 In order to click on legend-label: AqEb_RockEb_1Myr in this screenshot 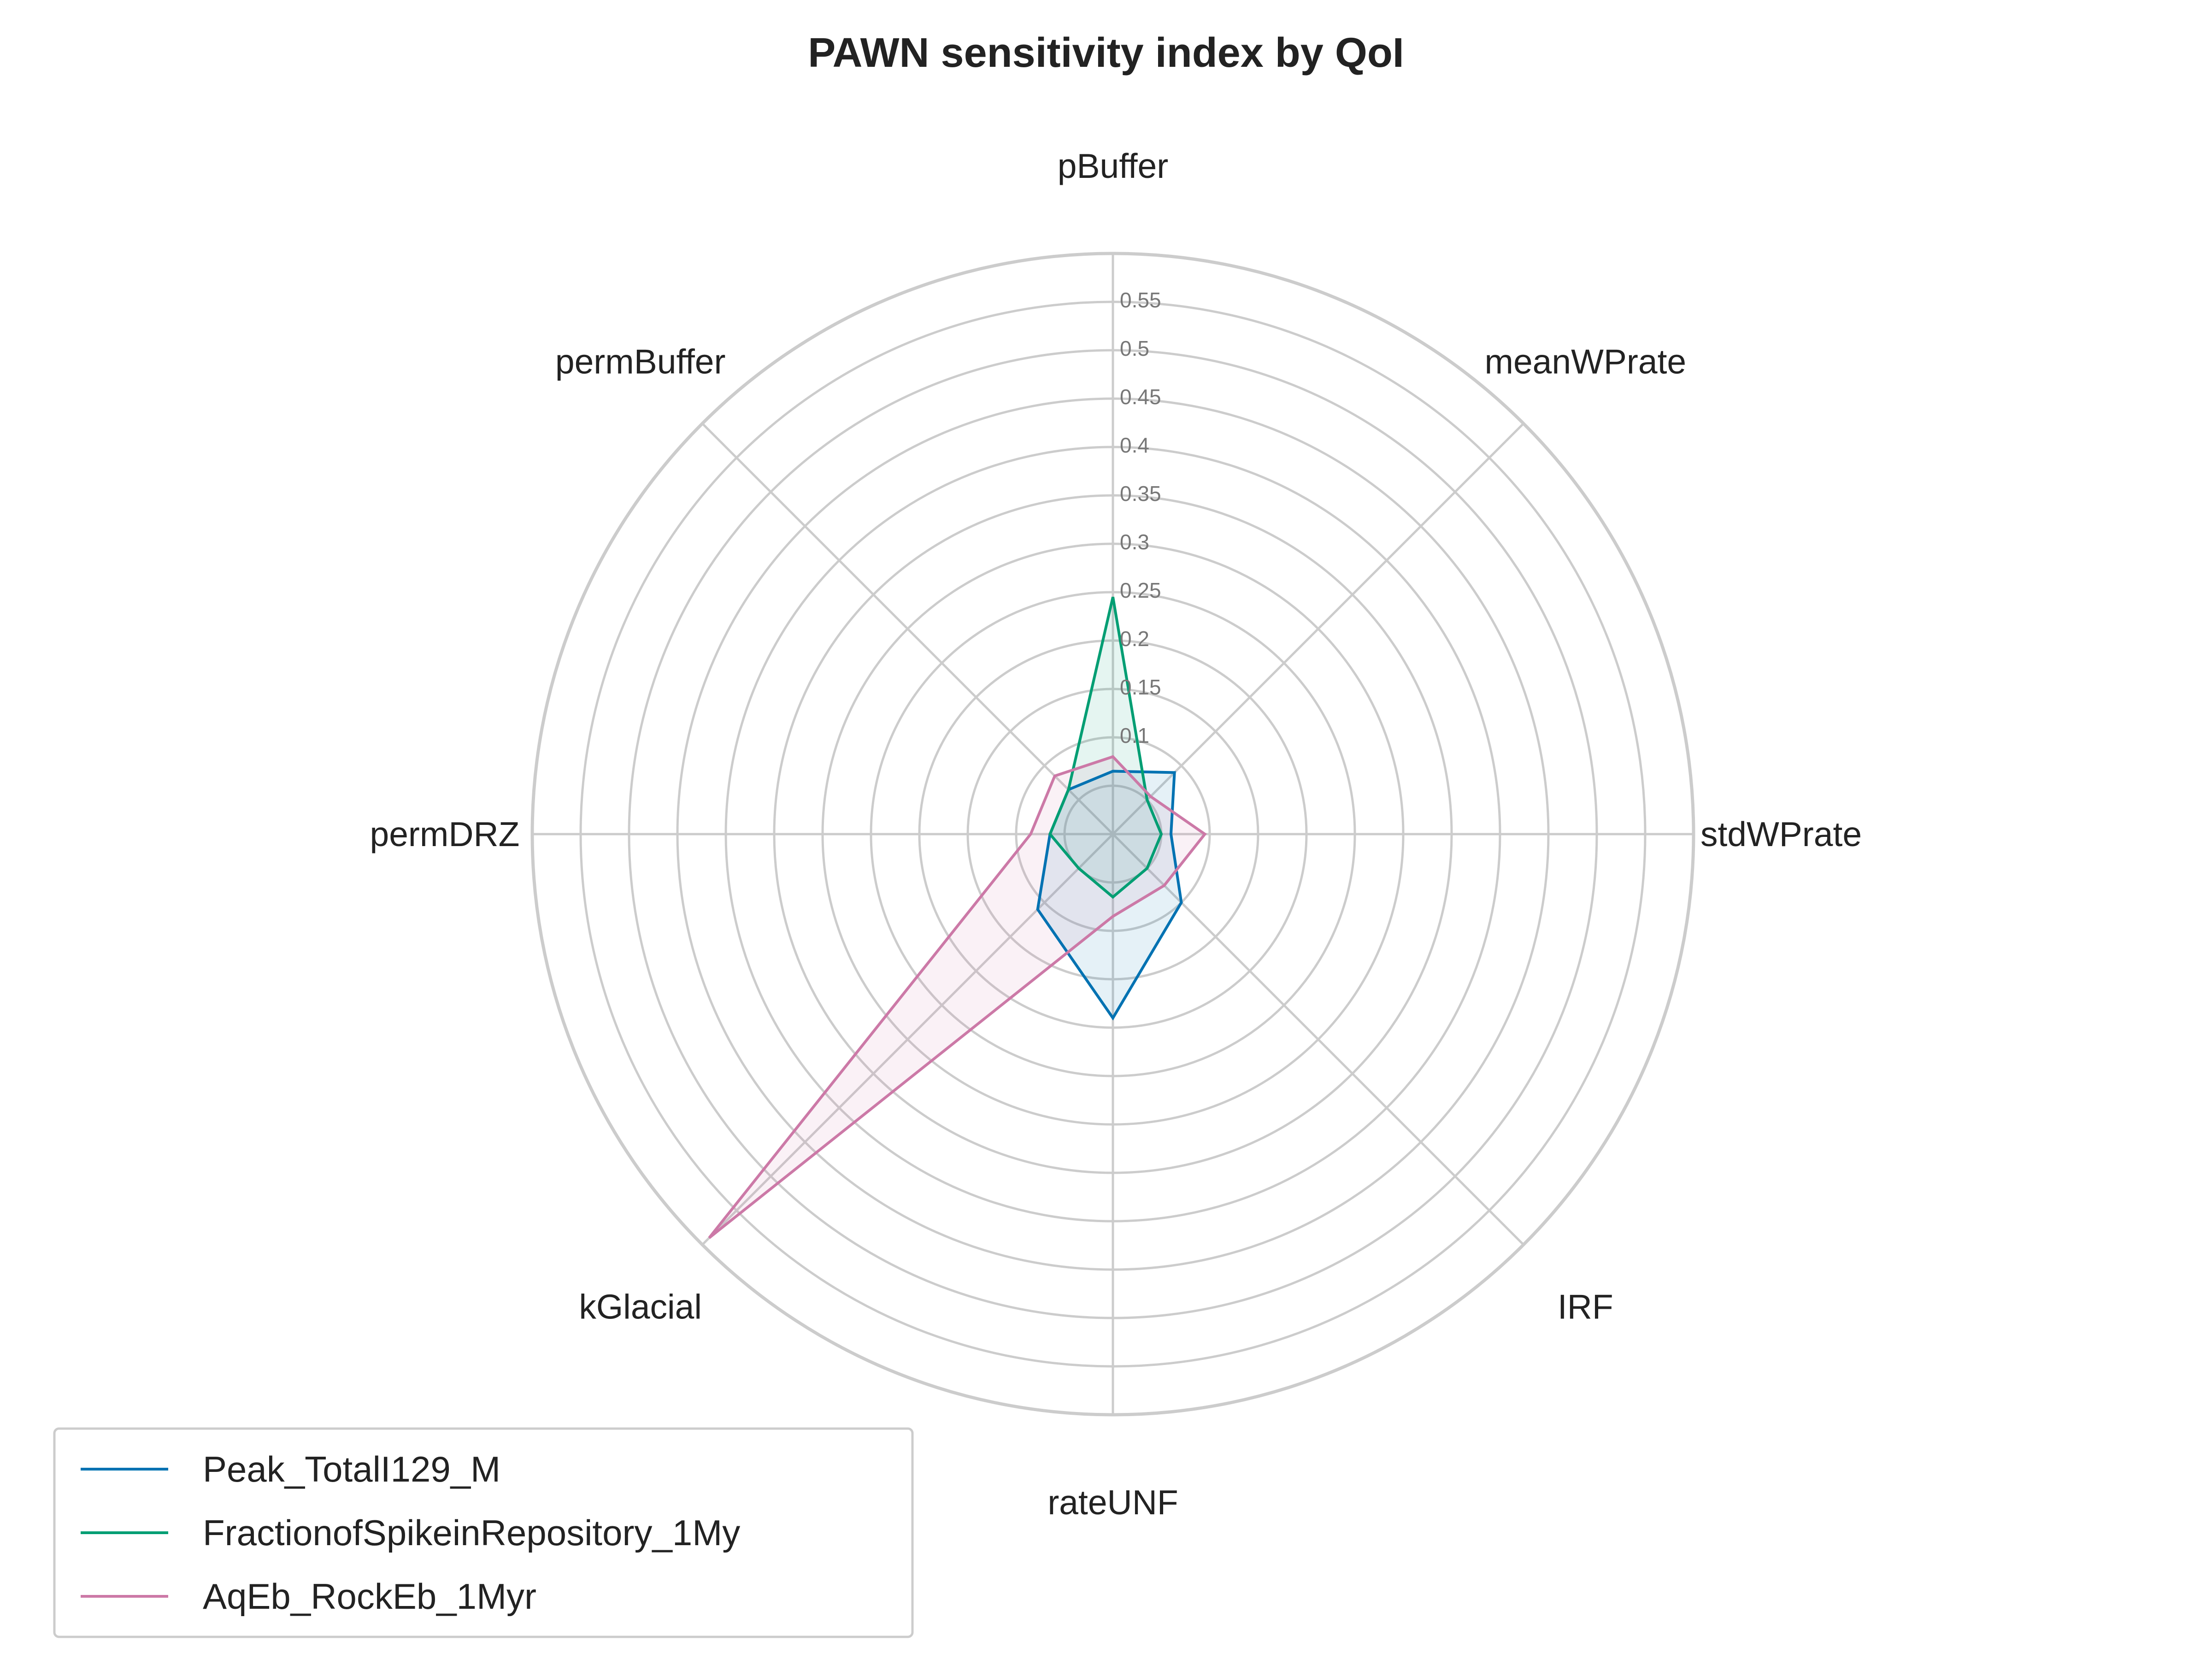, I will do `click(369, 1596)`.